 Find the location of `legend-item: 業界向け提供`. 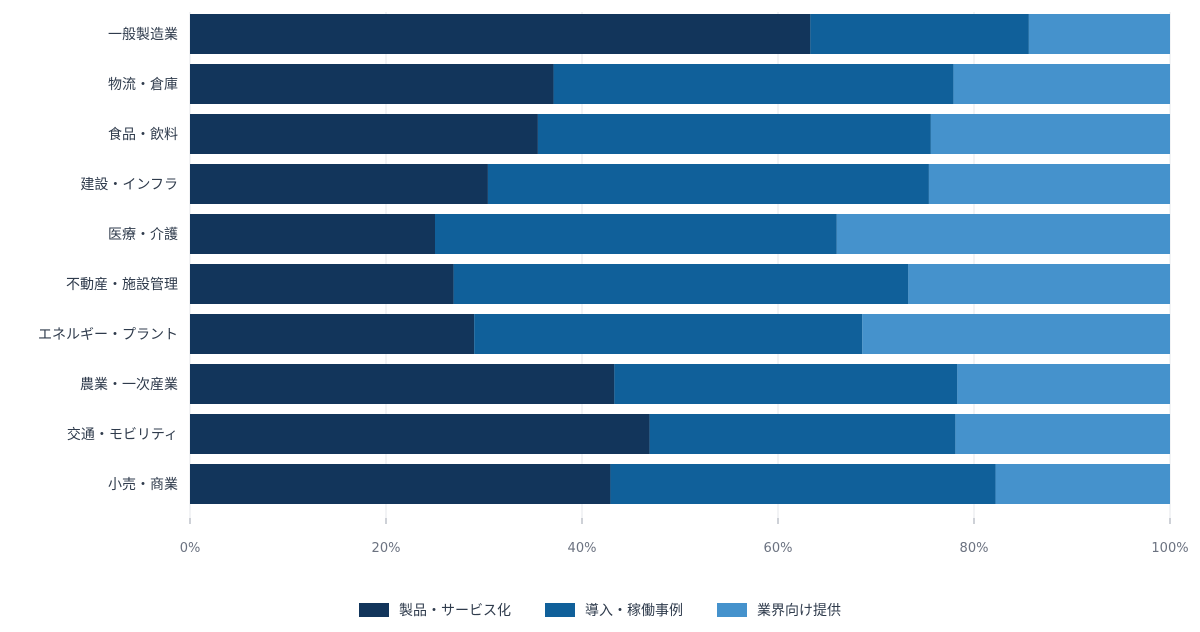

legend-item: 業界向け提供 is located at coordinates (779, 610).